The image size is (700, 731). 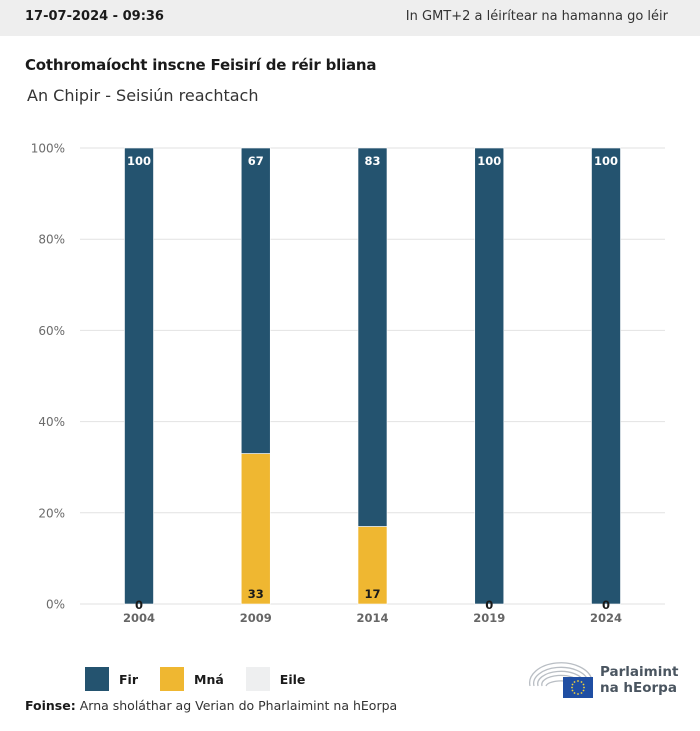 What do you see at coordinates (97, 679) in the screenshot?
I see `legend-swatch-men` at bounding box center [97, 679].